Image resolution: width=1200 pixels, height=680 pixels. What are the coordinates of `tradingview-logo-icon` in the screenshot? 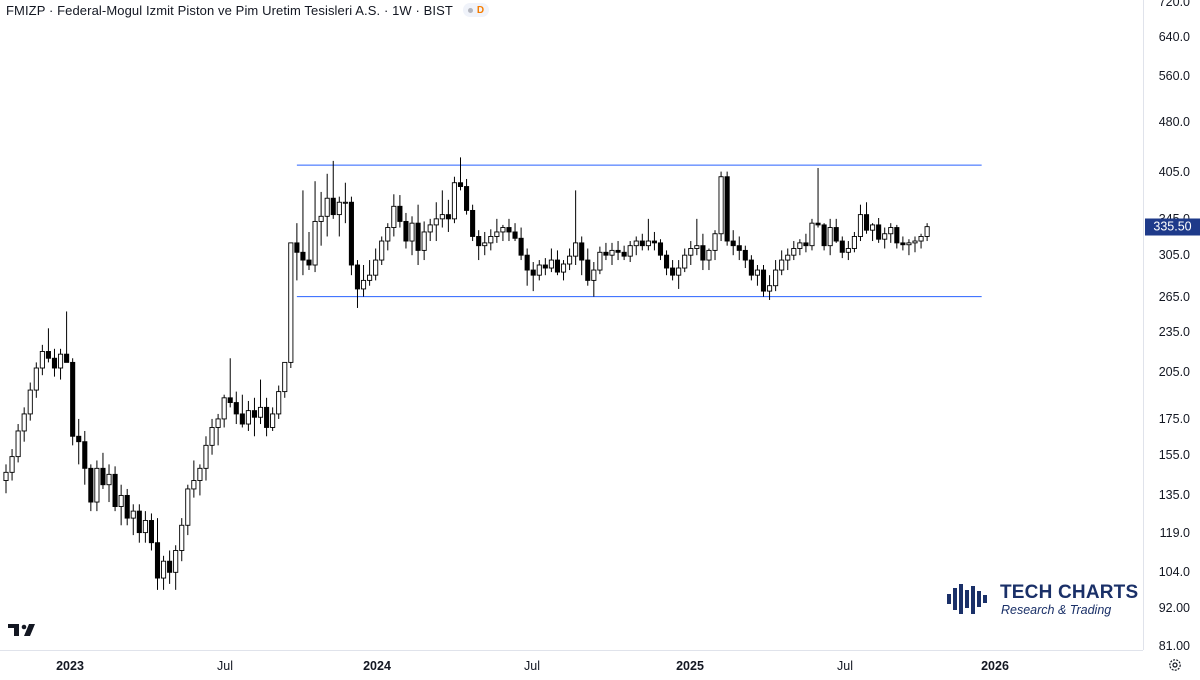 It's located at (24, 630).